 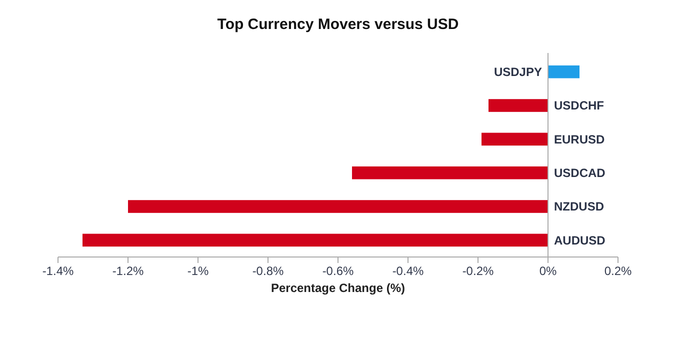 I want to click on y-tick-label: EURUSD, so click(x=580, y=139).